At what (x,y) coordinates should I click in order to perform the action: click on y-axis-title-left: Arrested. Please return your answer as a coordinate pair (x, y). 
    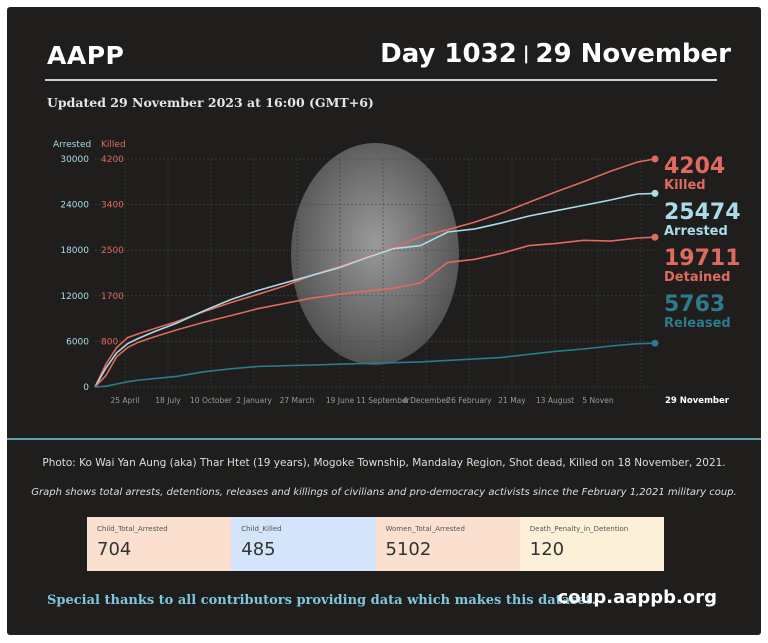
    Looking at the image, I should click on (72, 145).